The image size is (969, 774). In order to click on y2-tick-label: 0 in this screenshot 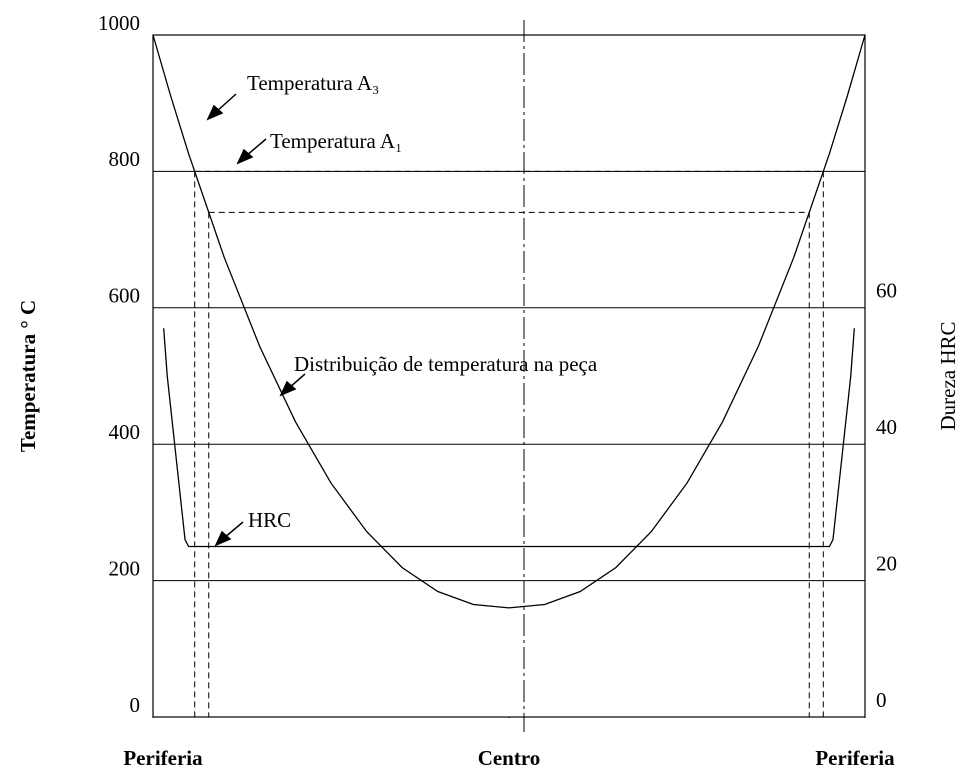, I will do `click(881, 700)`.